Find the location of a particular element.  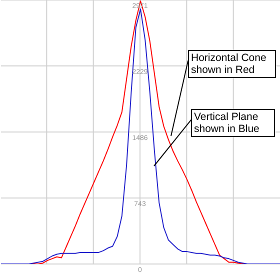

annotation: Horizontal Cone shown in Red is located at coordinates (232, 64).